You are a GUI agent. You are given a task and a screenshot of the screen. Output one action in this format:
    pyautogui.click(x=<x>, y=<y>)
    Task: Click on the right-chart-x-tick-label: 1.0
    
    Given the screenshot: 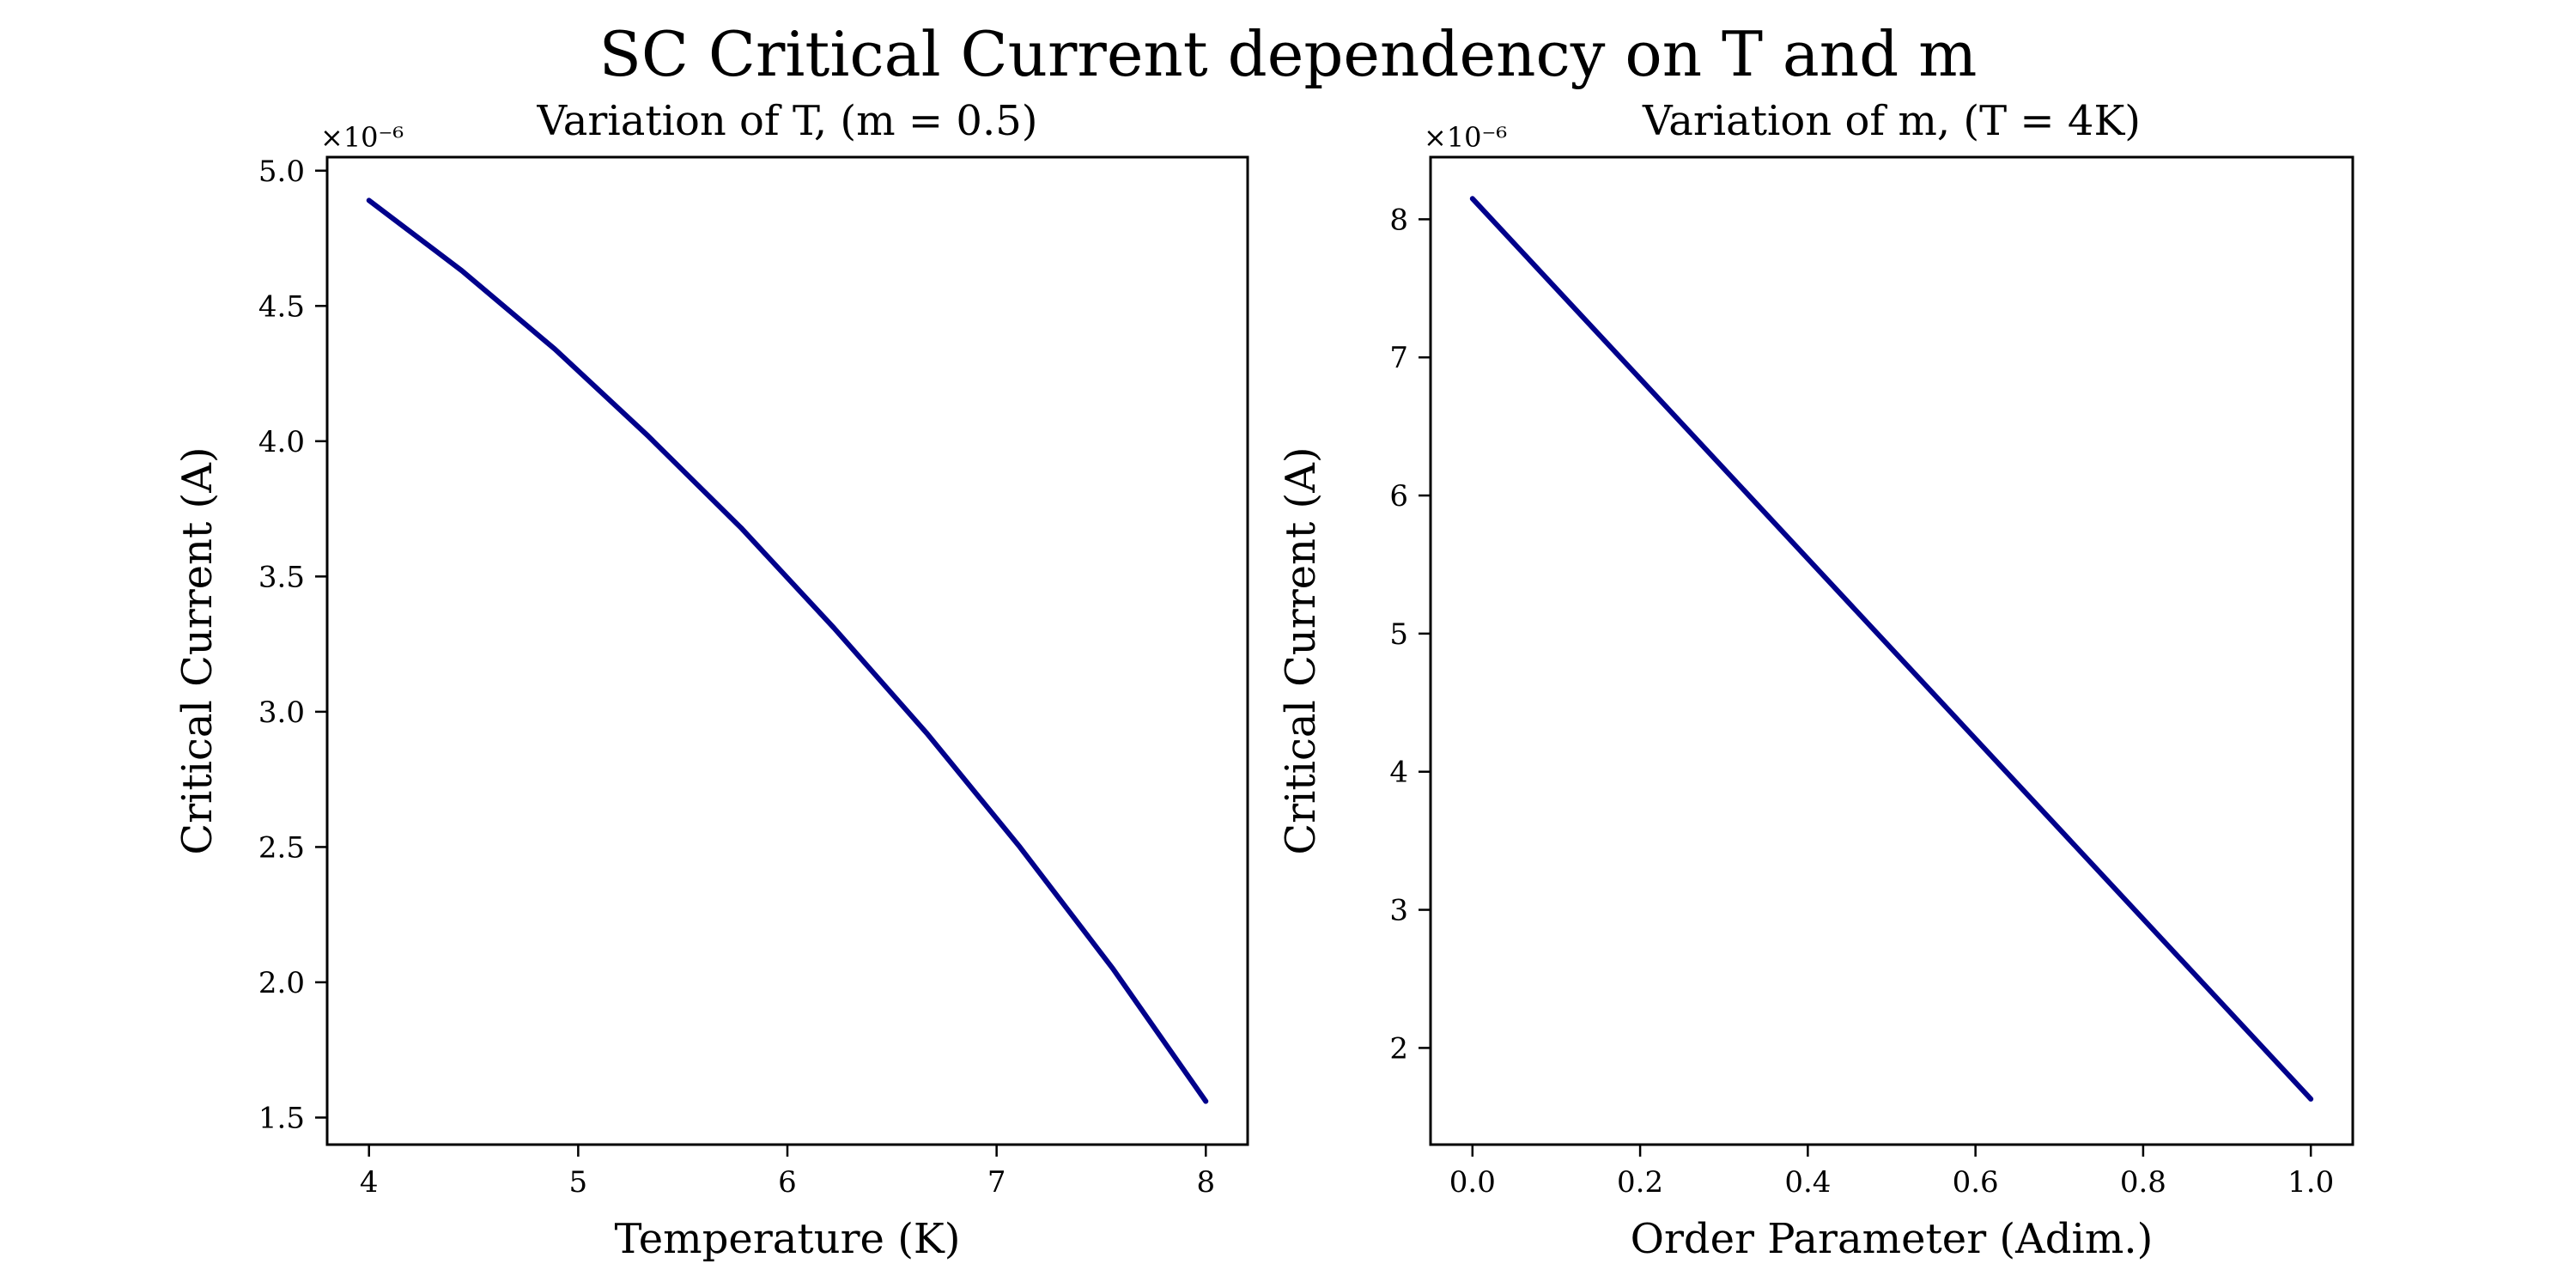 What is the action you would take?
    pyautogui.click(x=2310, y=1182)
    